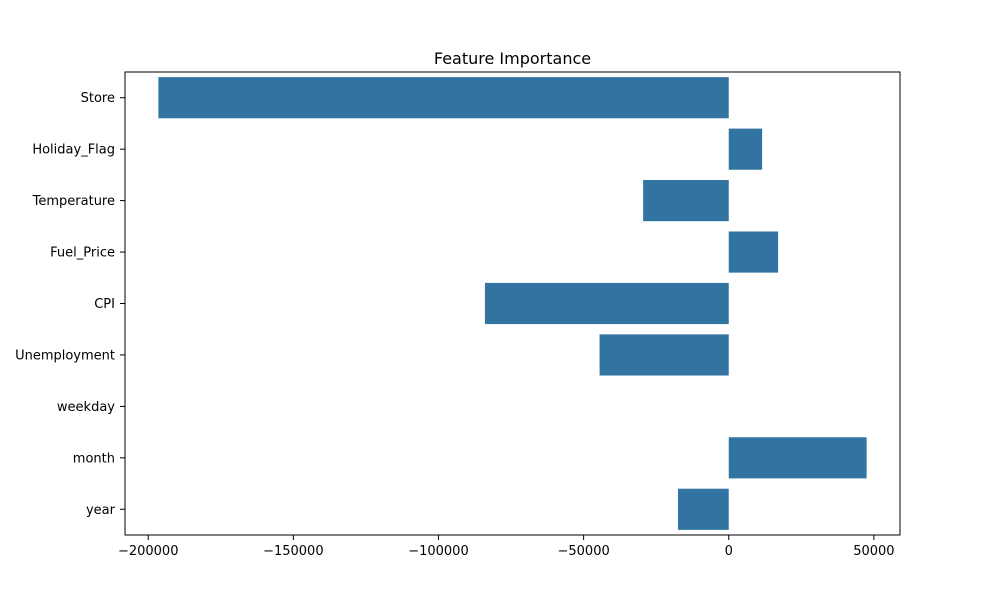 This screenshot has height=600, width=1000. Describe the element at coordinates (86, 407) in the screenshot. I see `y-tick-label: weekday` at that location.